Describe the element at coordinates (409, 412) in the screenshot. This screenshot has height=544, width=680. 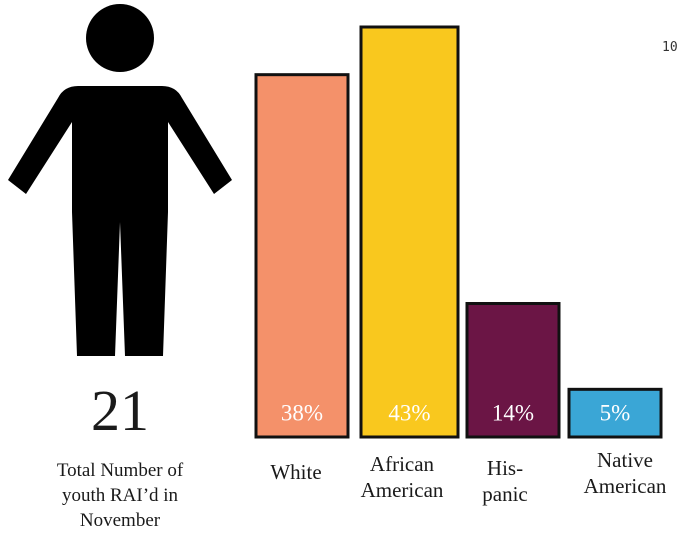
I see `bar-value-label: 43%` at that location.